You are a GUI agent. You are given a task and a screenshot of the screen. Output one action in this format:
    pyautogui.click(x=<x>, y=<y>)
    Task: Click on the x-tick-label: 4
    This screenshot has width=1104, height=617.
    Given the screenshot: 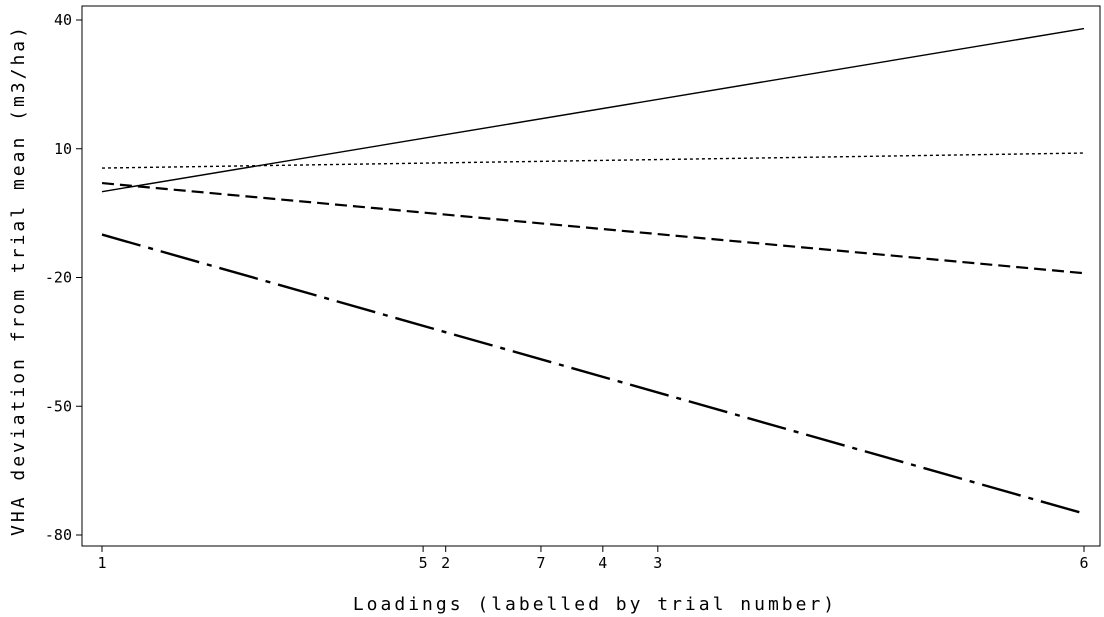 What is the action you would take?
    pyautogui.click(x=602, y=563)
    